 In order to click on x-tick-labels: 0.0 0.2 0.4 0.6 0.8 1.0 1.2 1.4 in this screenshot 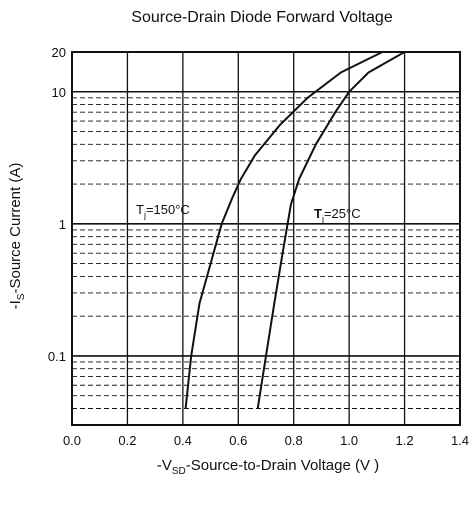, I will do `click(266, 440)`.